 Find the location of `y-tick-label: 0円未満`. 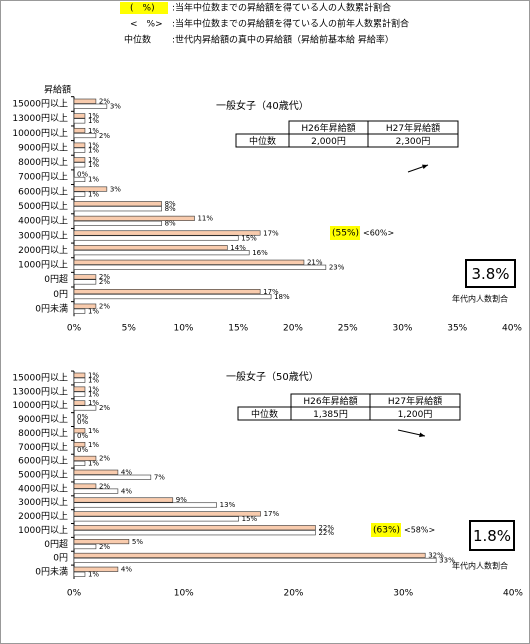

y-tick-label: 0円未満 is located at coordinates (51, 572).